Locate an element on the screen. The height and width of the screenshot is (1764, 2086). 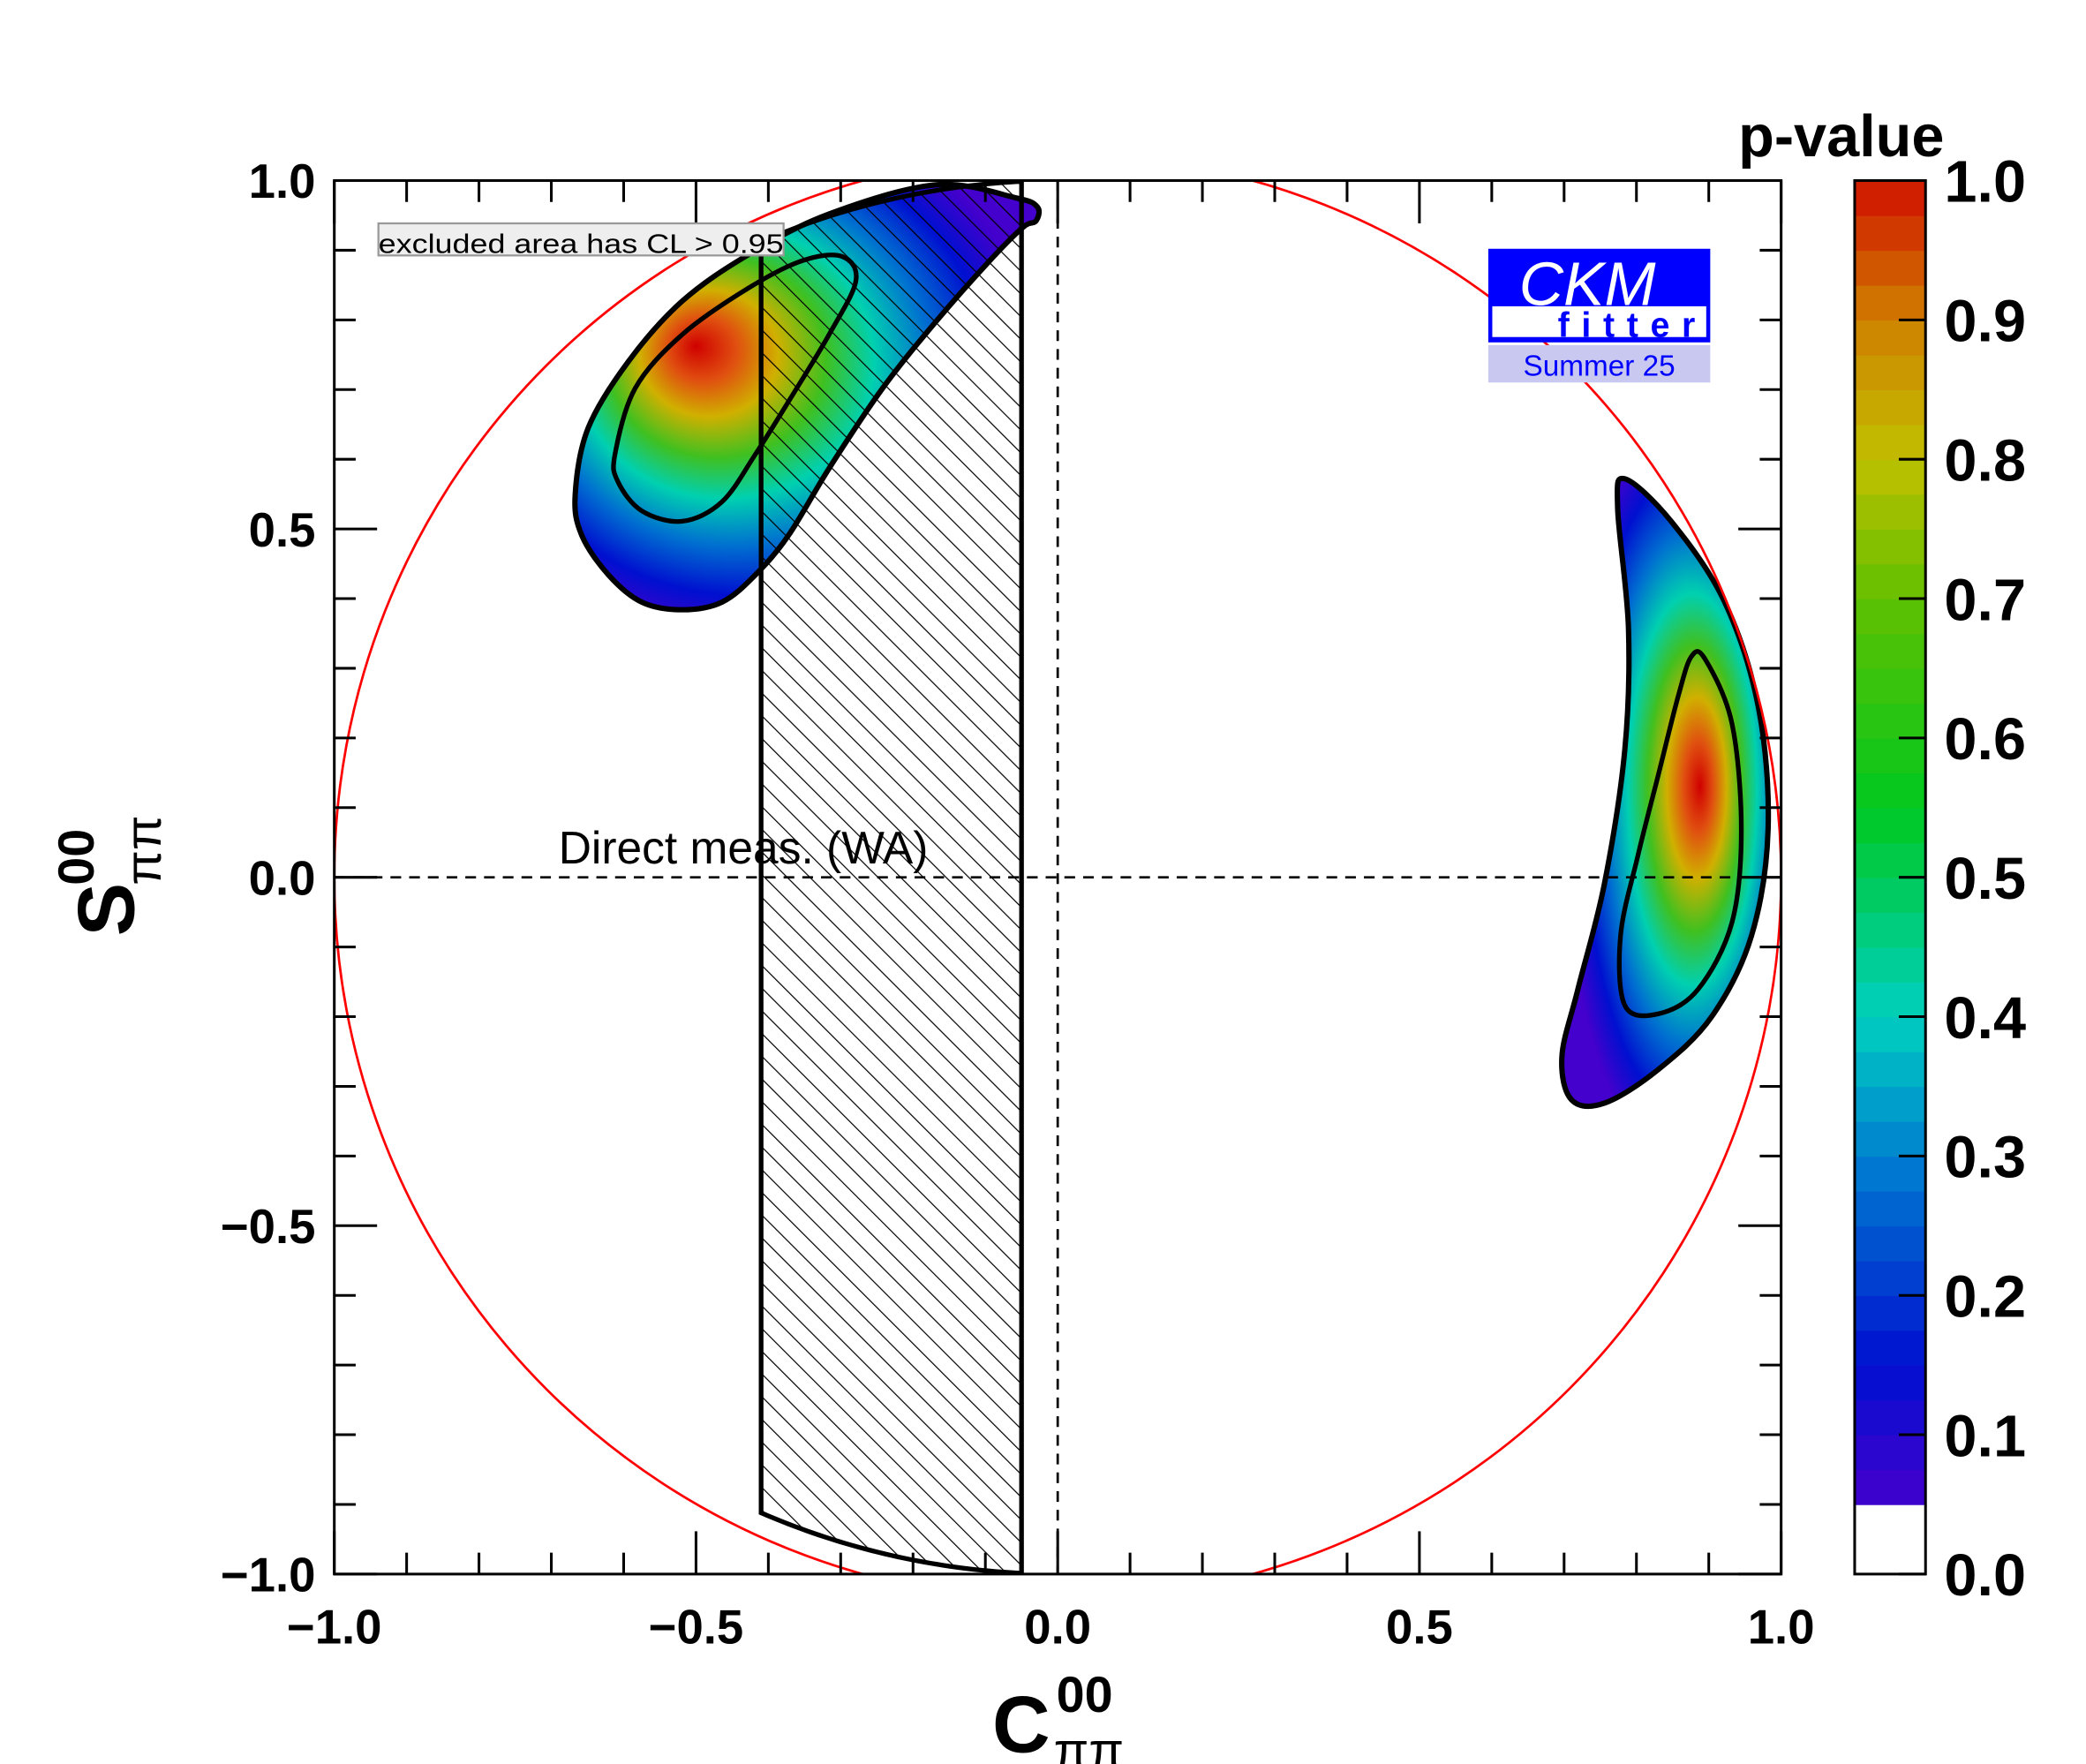
y-tick-label: 0.0 is located at coordinates (282, 878).